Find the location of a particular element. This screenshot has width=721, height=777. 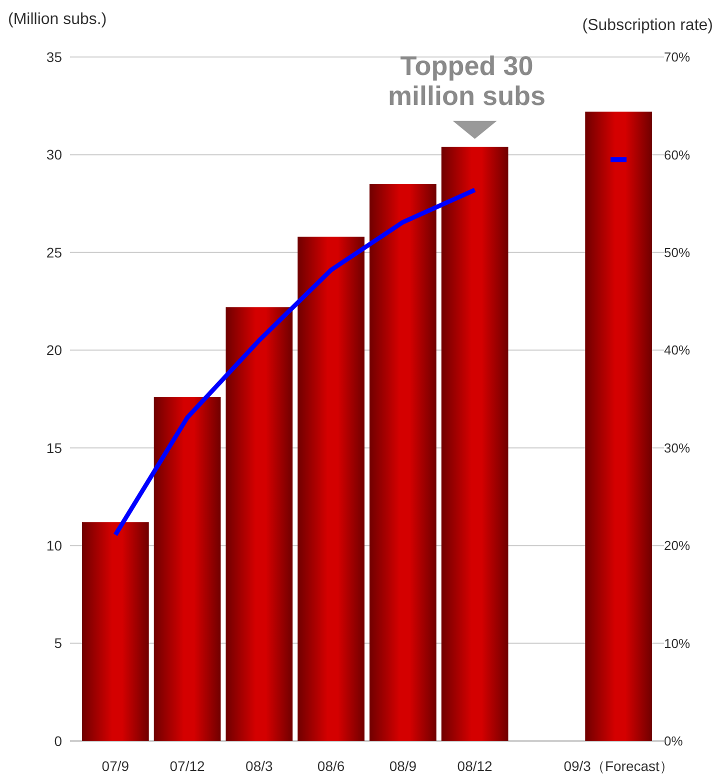

x-tick-label: 08/12 is located at coordinates (475, 766).